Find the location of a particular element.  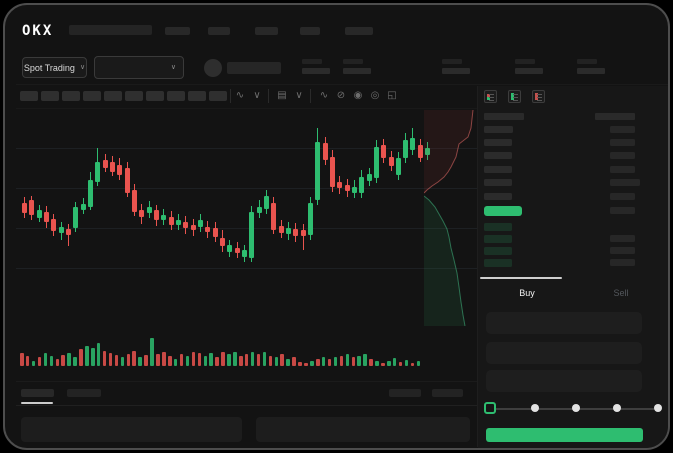

gridline is located at coordinates (247, 228).